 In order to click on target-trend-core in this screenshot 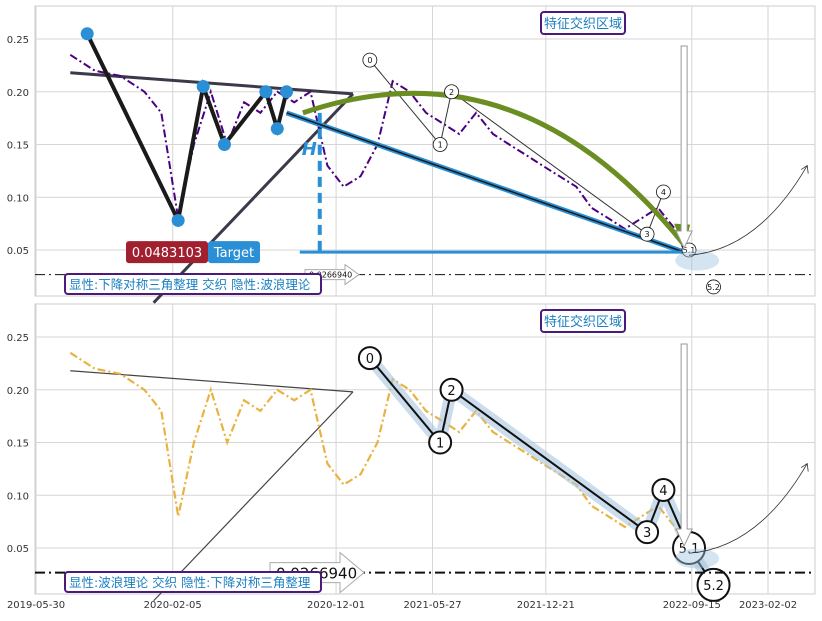, I will do `click(485, 182)`.